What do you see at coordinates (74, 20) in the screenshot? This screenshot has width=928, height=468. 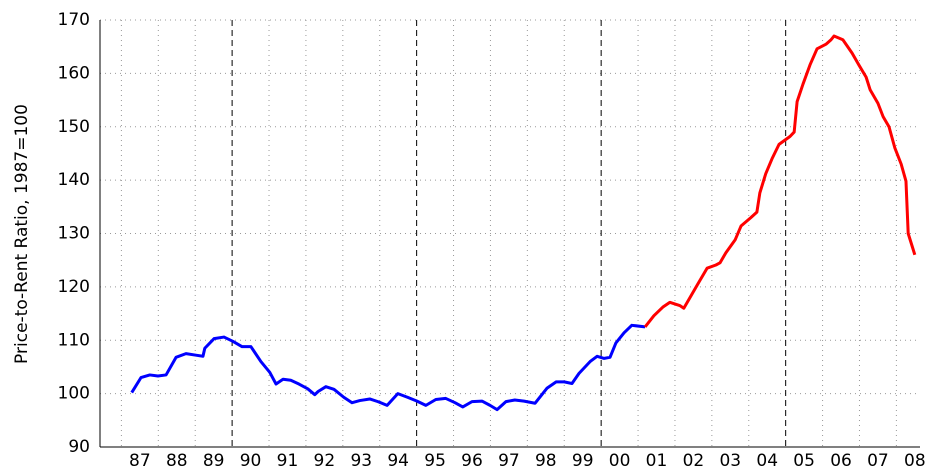 I see `y-tick-label: 170` at bounding box center [74, 20].